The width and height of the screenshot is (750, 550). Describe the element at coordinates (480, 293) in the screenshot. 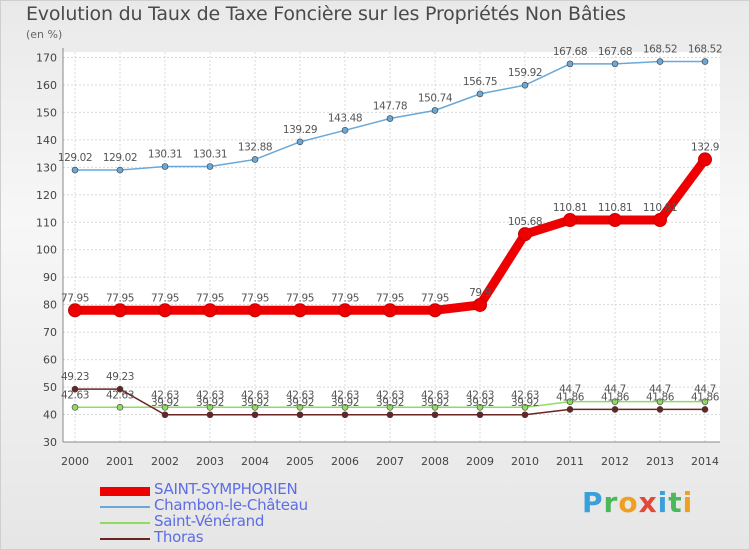

I see `data-label-saint-symphorien: 79.9` at that location.